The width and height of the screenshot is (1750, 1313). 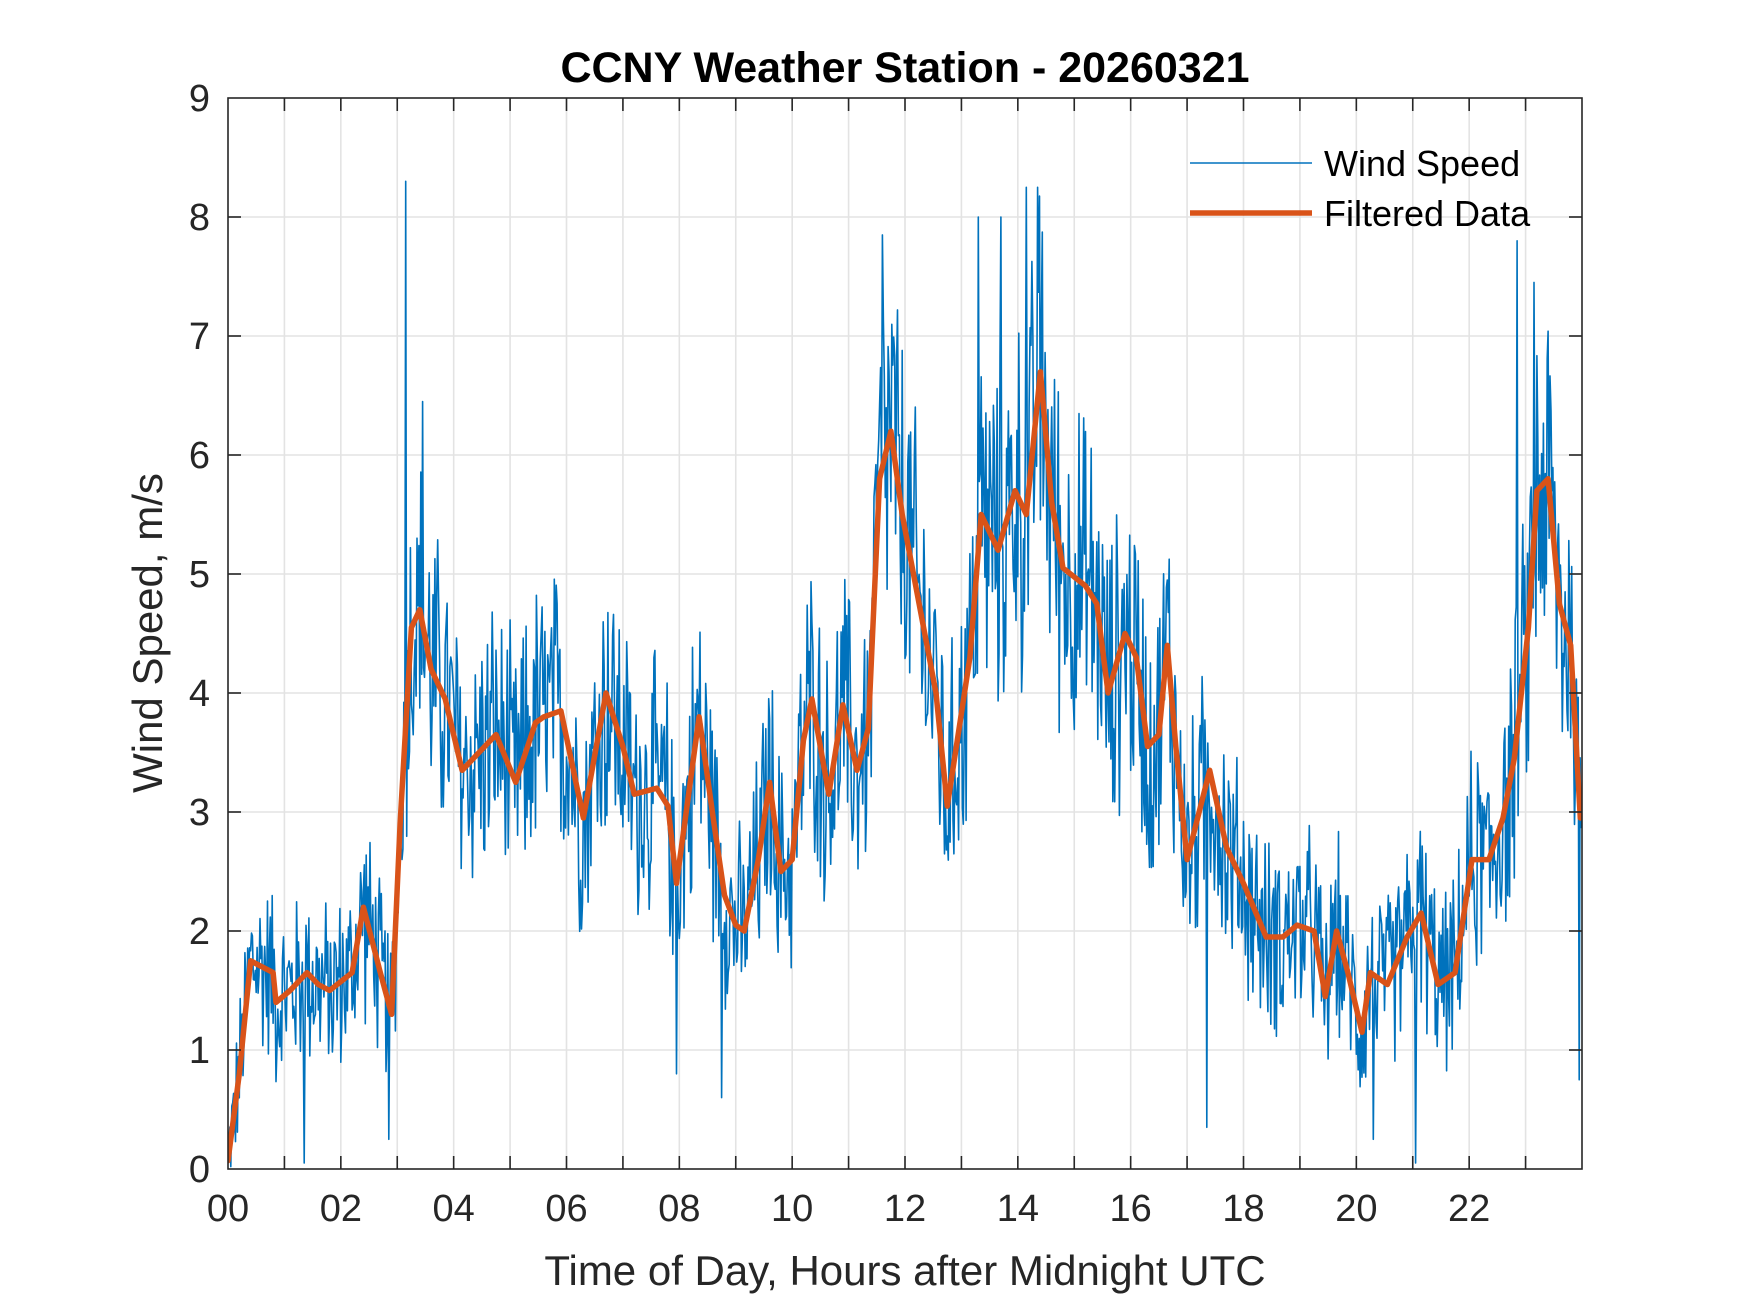 I want to click on x-tick-label: 00, so click(x=228, y=1209).